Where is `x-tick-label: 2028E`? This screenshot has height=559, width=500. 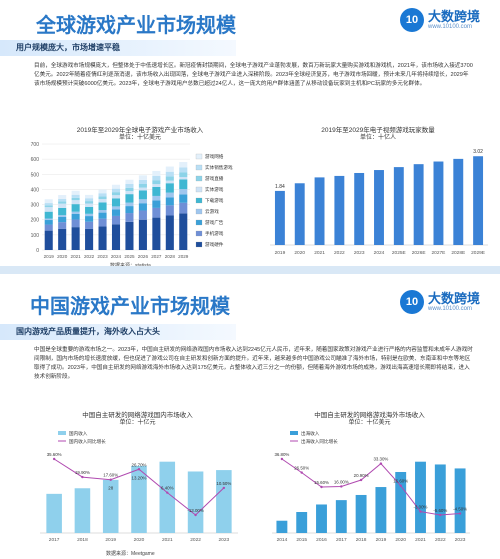
x-tick-label: 2028E is located at coordinates (458, 253).